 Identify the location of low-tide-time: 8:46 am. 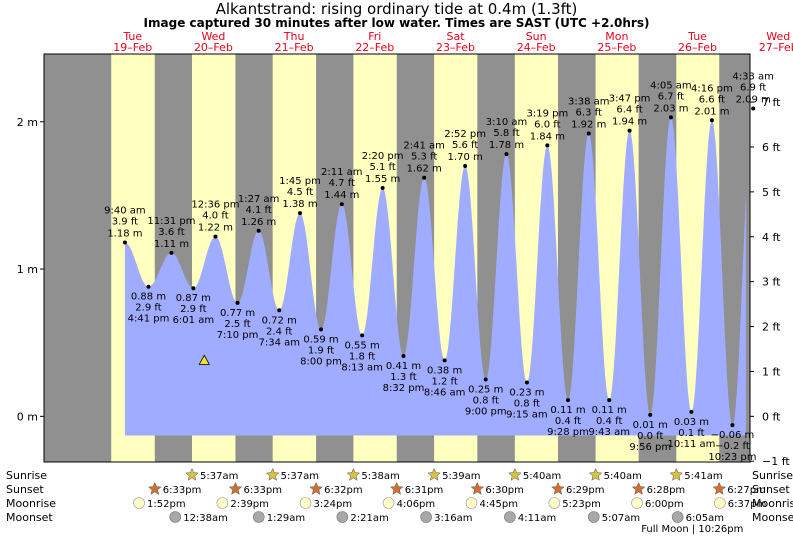
(445, 392).